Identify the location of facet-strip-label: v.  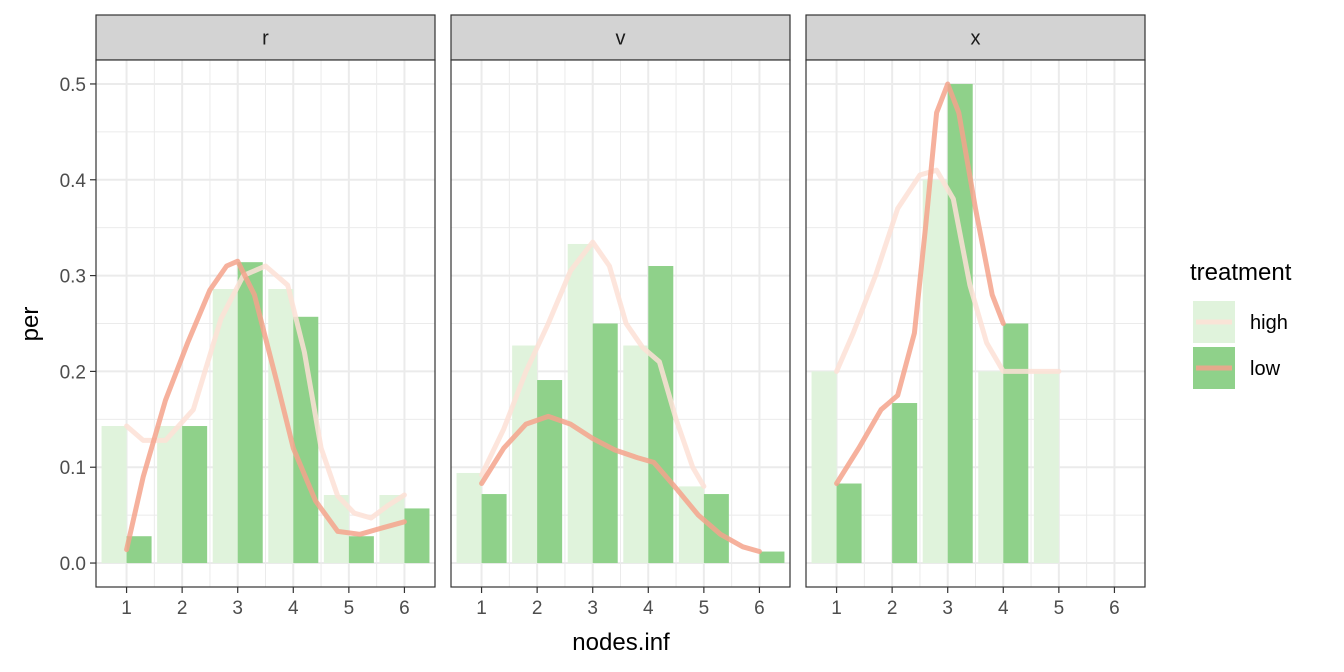
(621, 39).